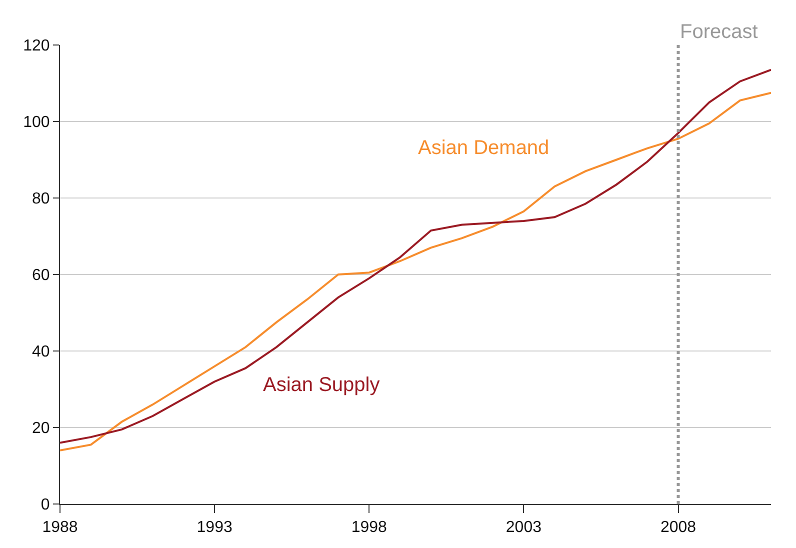 Image resolution: width=796 pixels, height=548 pixels. I want to click on y-tick-label: 80, so click(41, 199).